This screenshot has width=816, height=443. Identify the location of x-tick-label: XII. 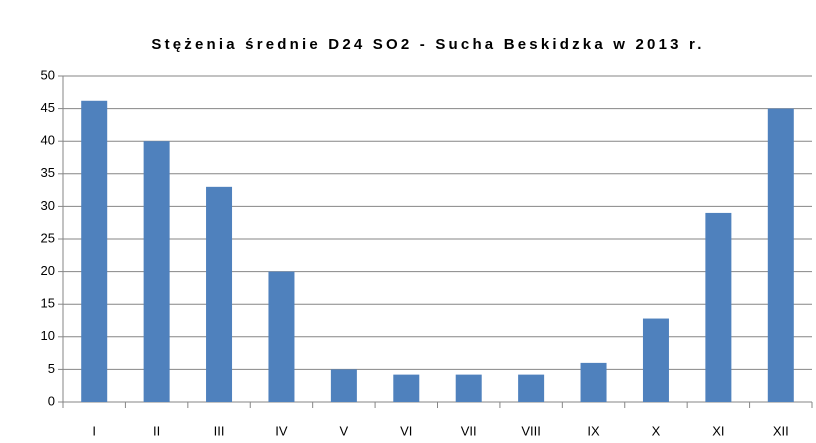
(781, 430).